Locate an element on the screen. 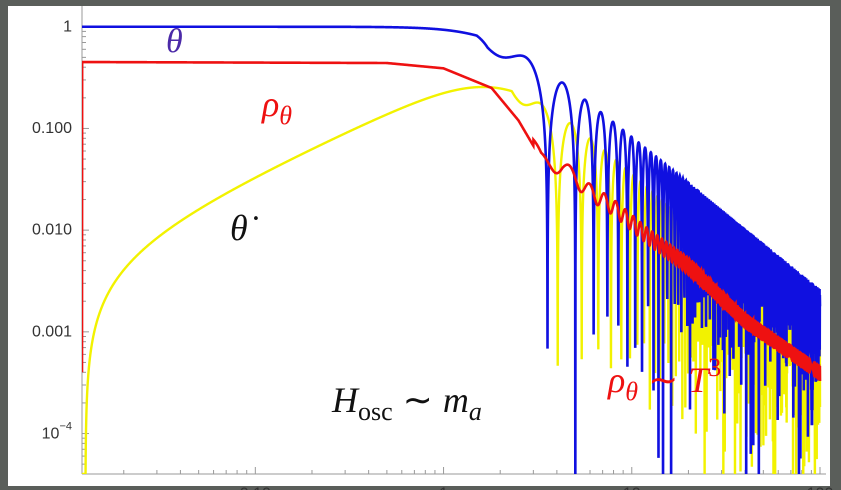 Image resolution: width=841 pixels, height=490 pixels. rho-theta-label: ρθ is located at coordinates (276, 107).